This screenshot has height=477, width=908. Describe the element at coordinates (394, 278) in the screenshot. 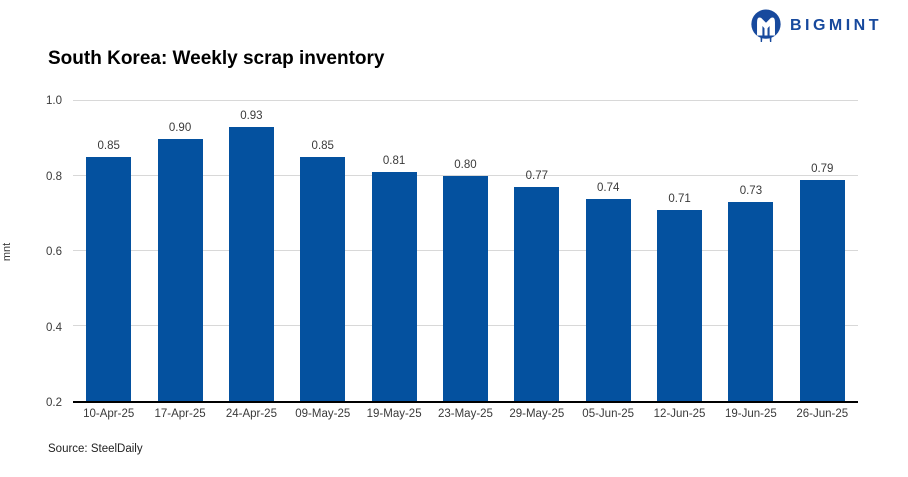

I see `bar: 0.81` at that location.